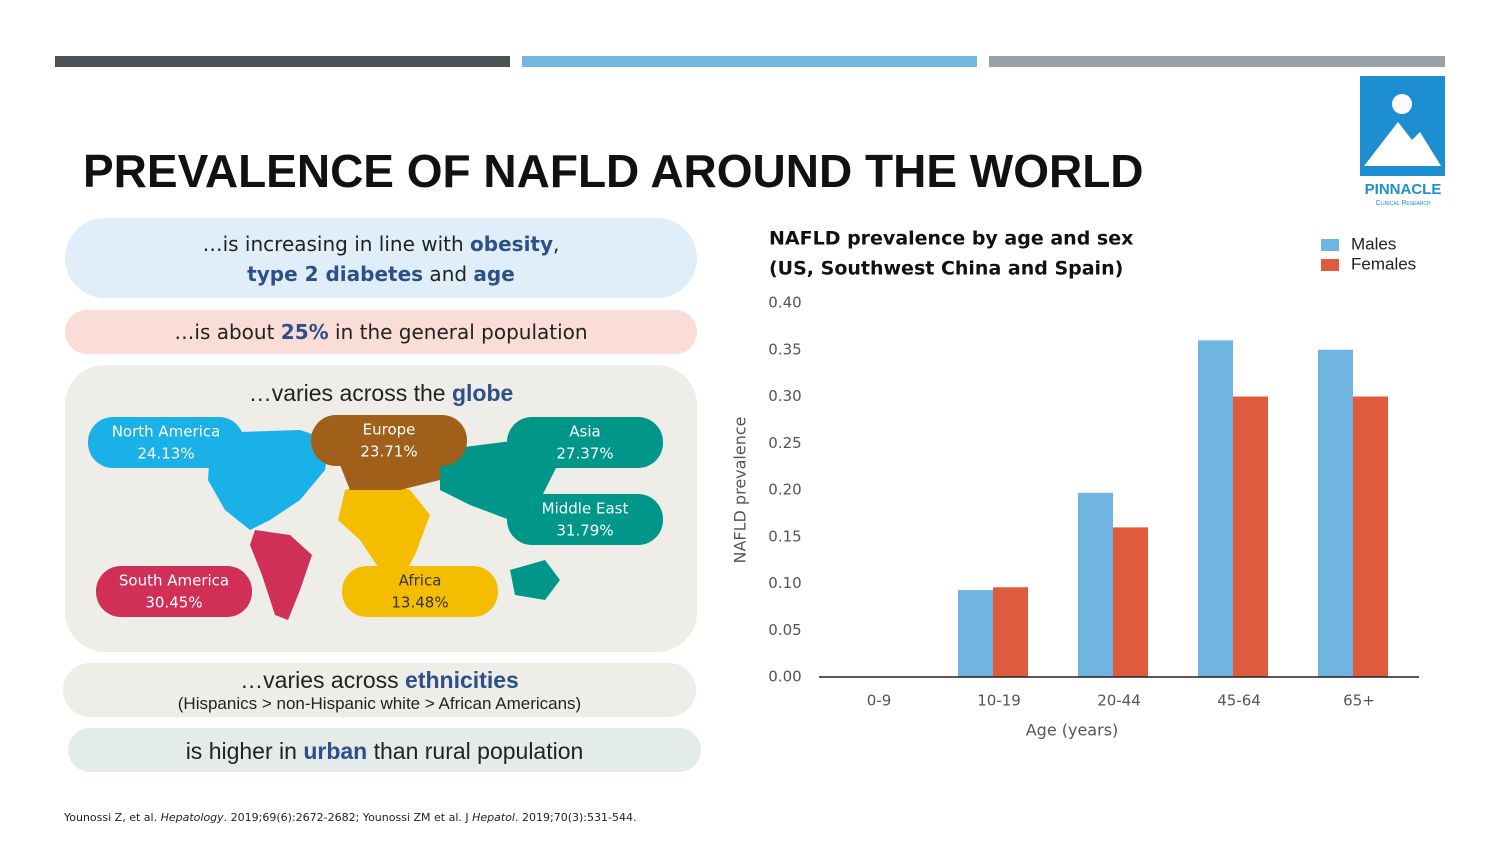 Image resolution: width=1500 pixels, height=844 pixels. Describe the element at coordinates (784, 490) in the screenshot. I see `y-tick-label: 0.20` at that location.